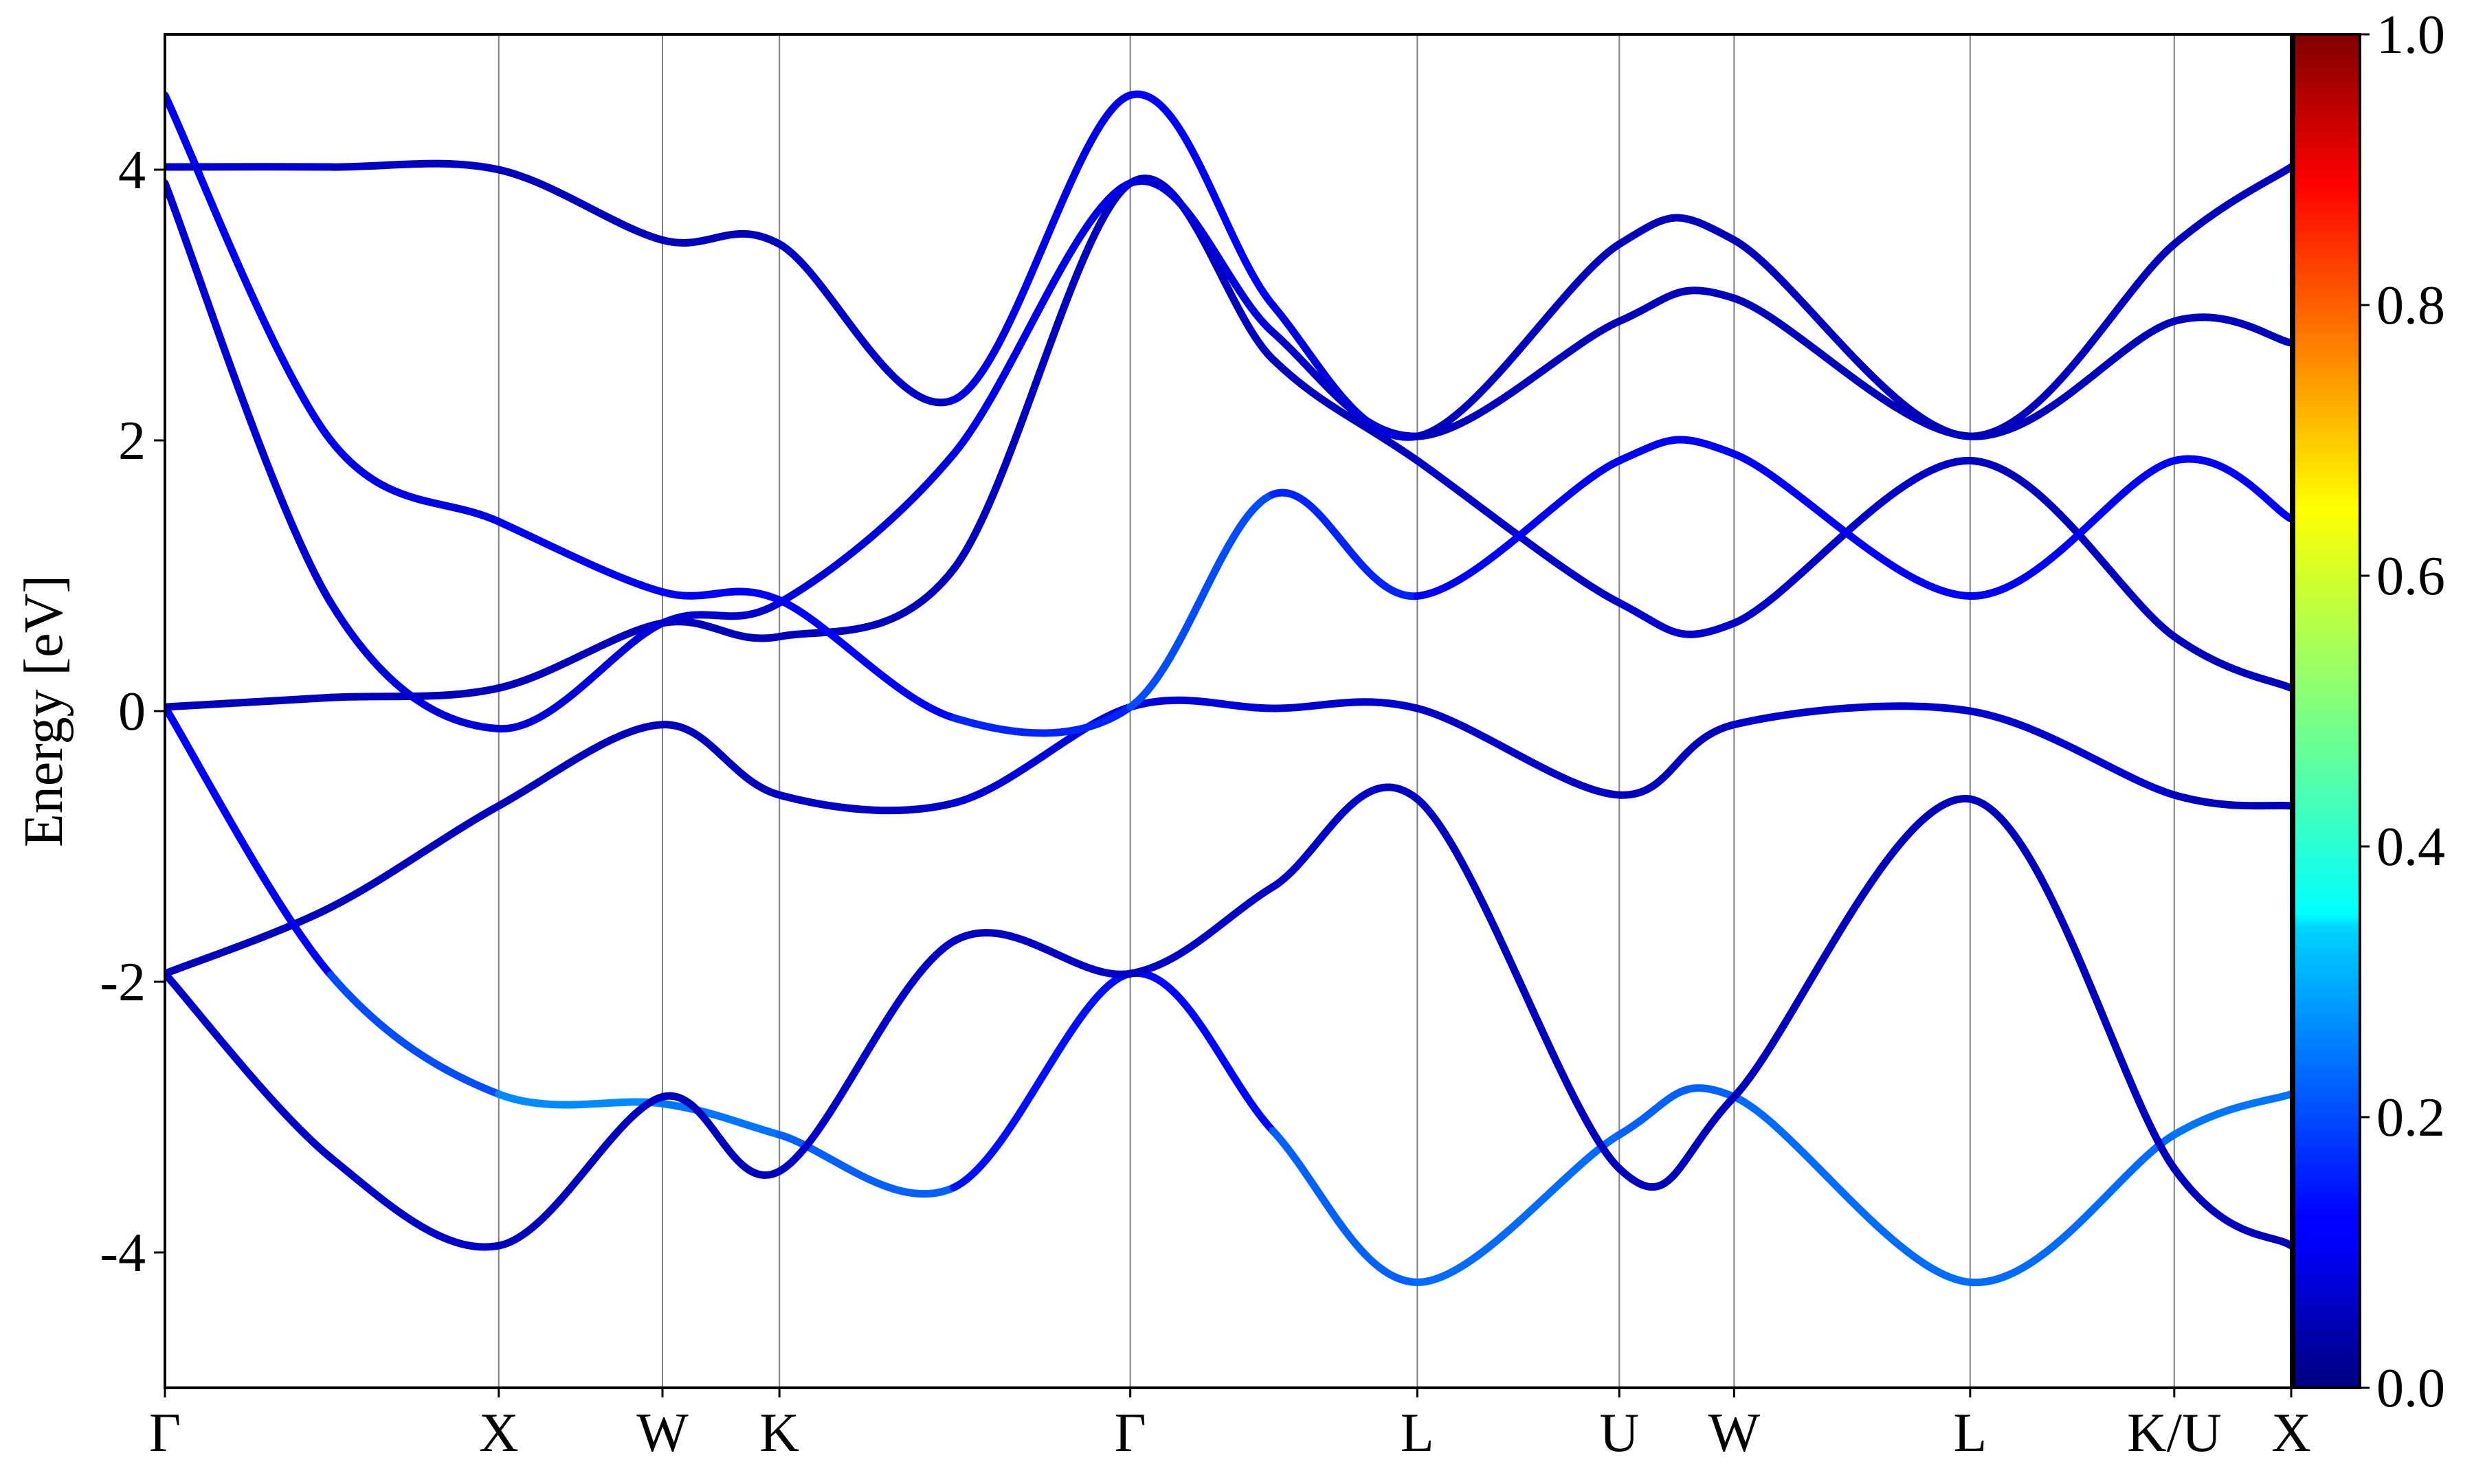 This screenshot has height=1484, width=2474. I want to click on colorbar-tick-label: 1.0, so click(2410, 35).